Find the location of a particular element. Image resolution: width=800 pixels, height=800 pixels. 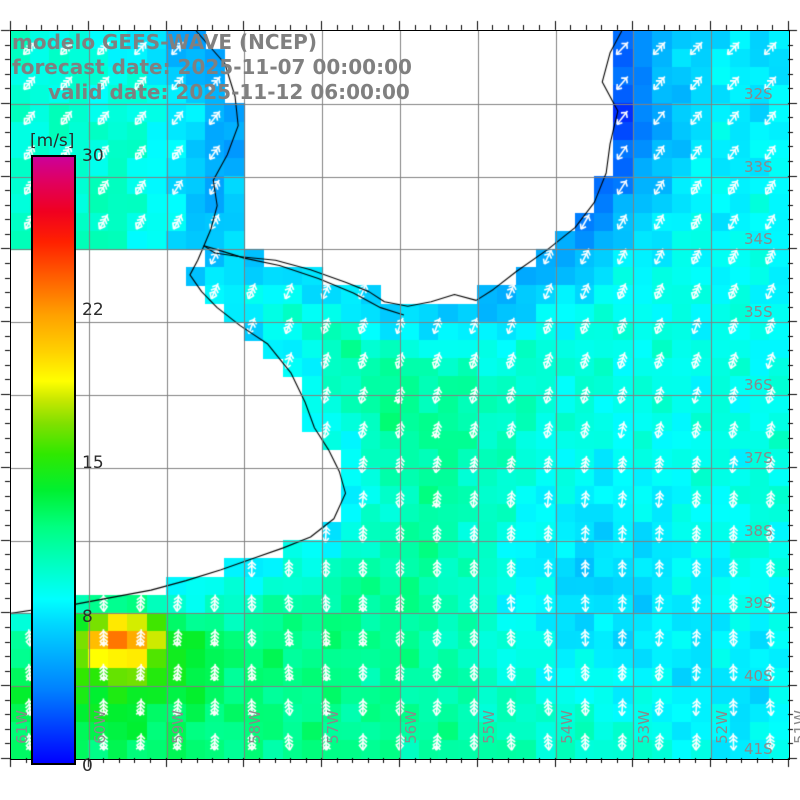

latitude-tick-label: 32S is located at coordinates (758, 93).